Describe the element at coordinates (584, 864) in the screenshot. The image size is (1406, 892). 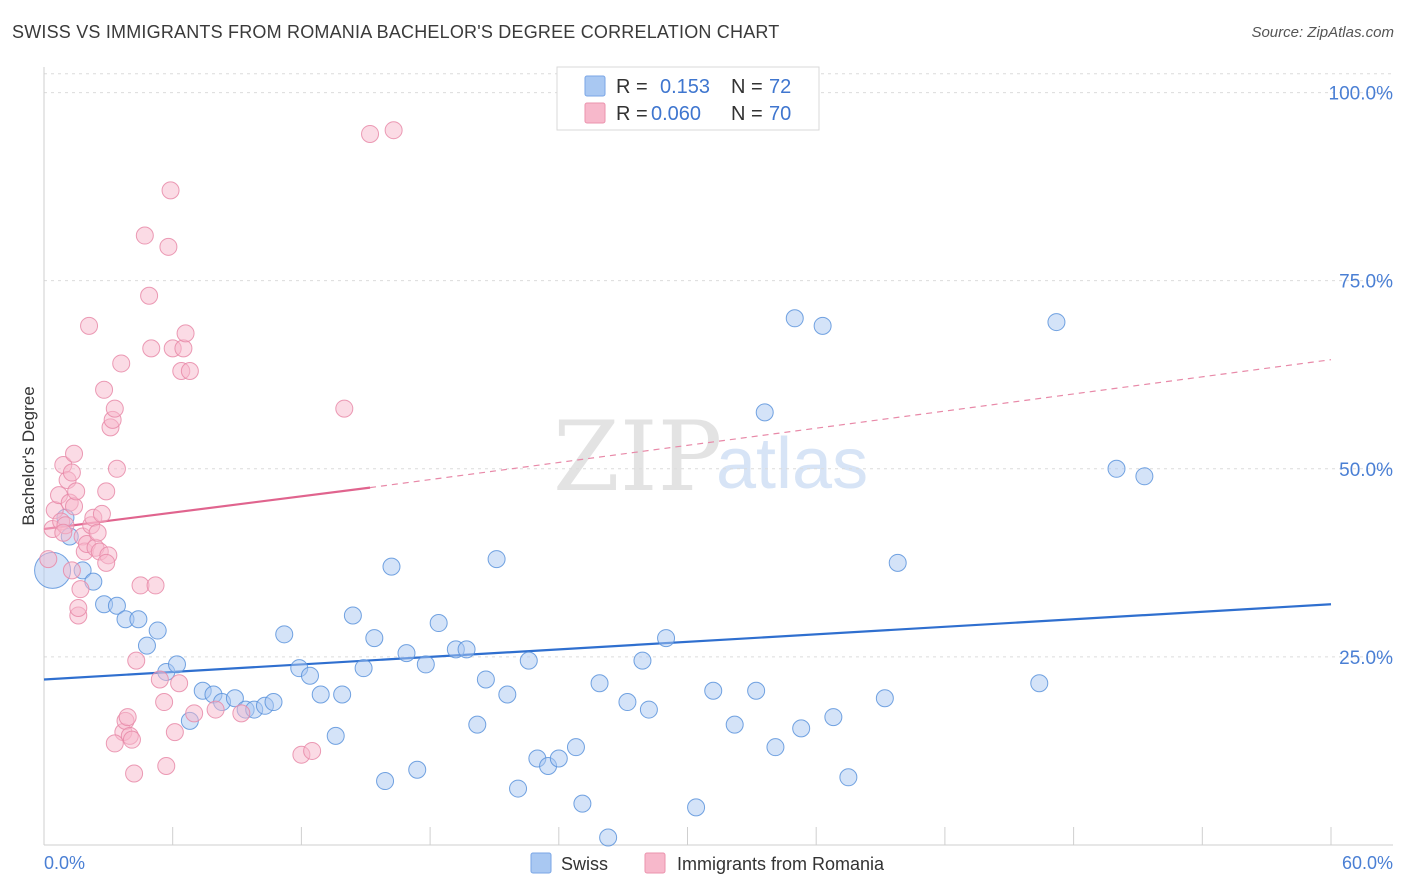
I see `legend-bottom-label-swiss: Swiss` at that location.